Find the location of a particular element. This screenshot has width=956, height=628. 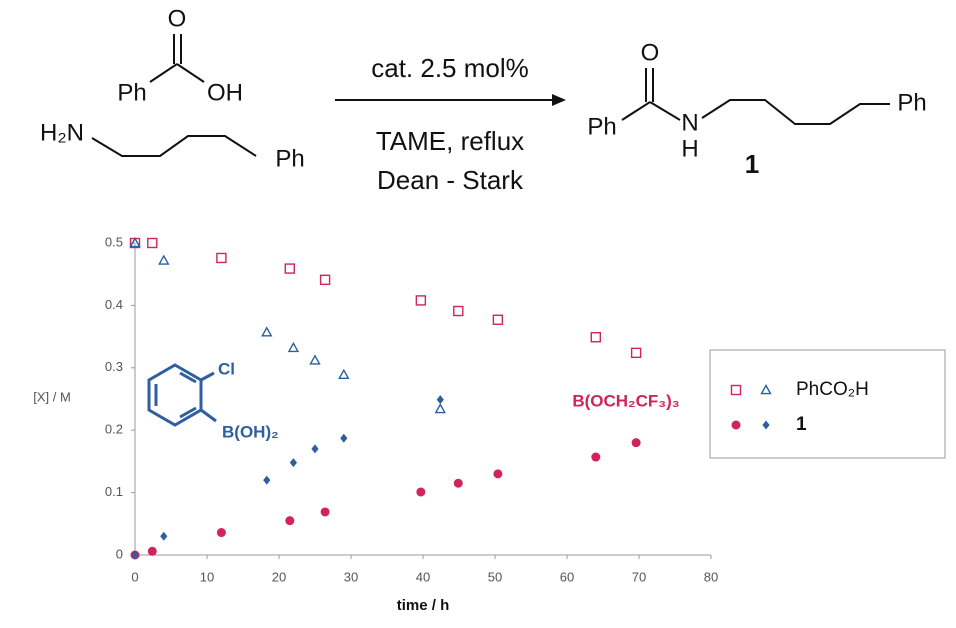

amine: H₂N Ph is located at coordinates (172, 145).